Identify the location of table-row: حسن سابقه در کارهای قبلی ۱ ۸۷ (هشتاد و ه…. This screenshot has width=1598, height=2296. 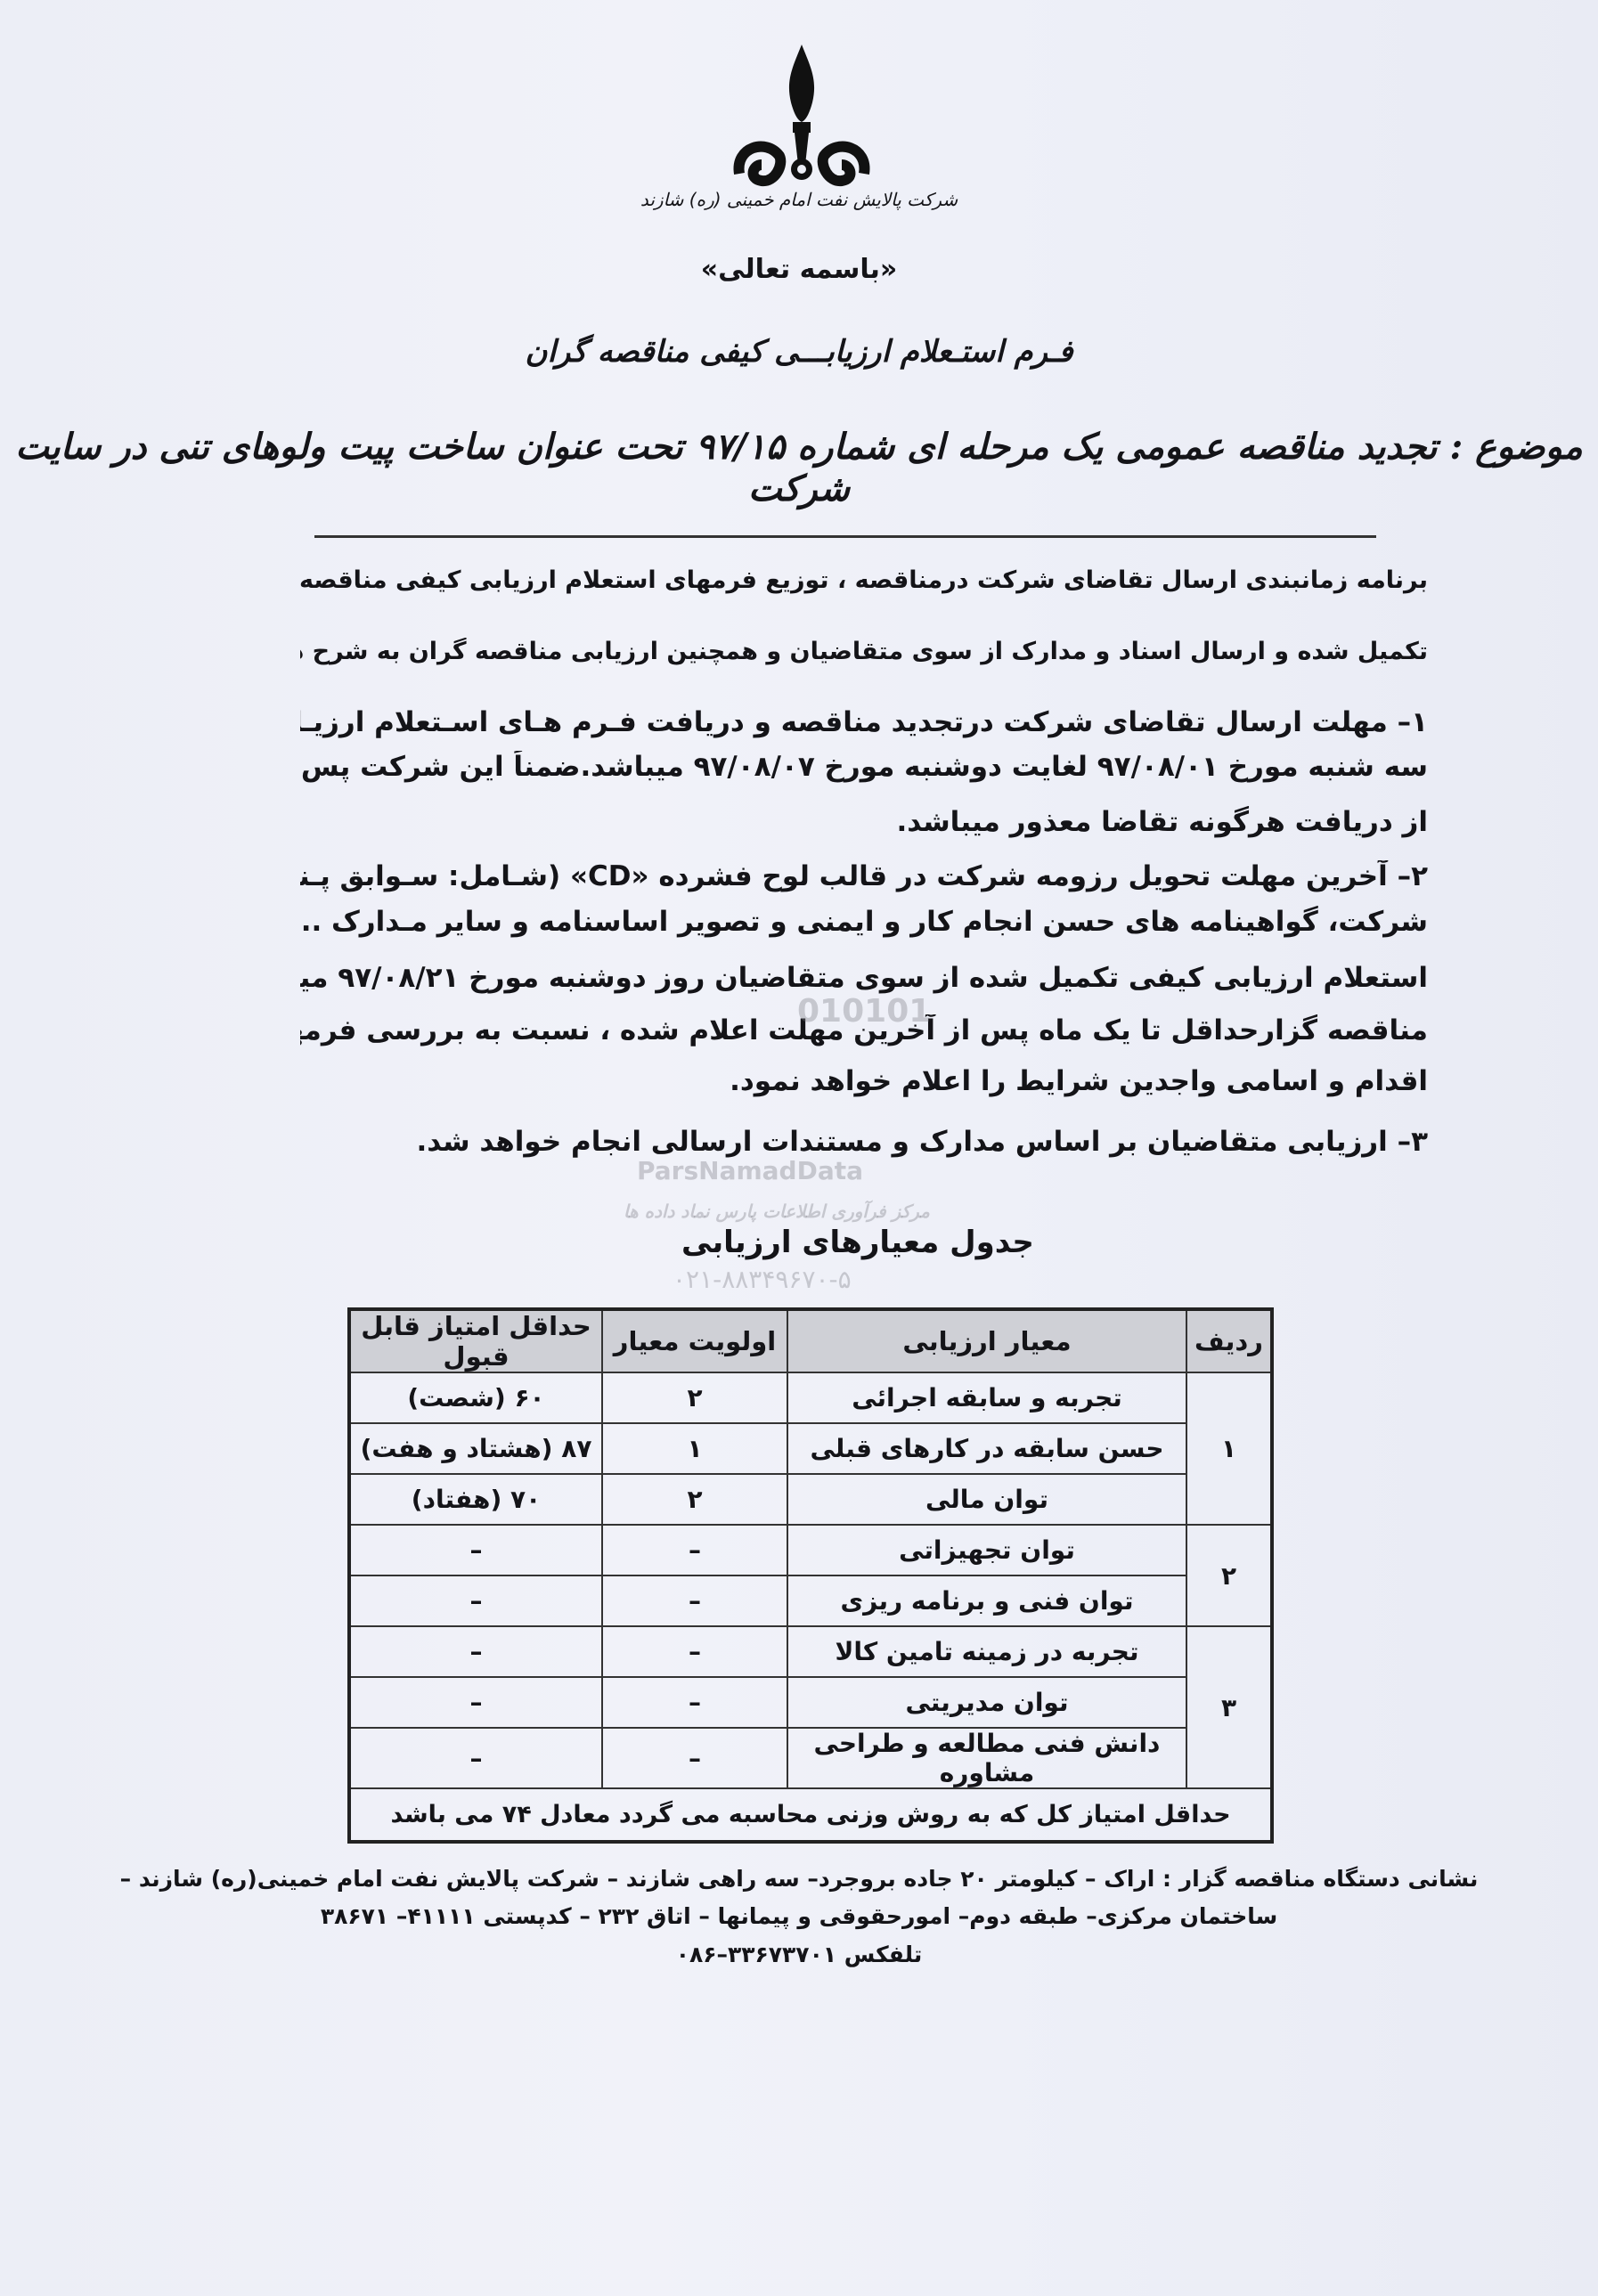
(810, 1448).